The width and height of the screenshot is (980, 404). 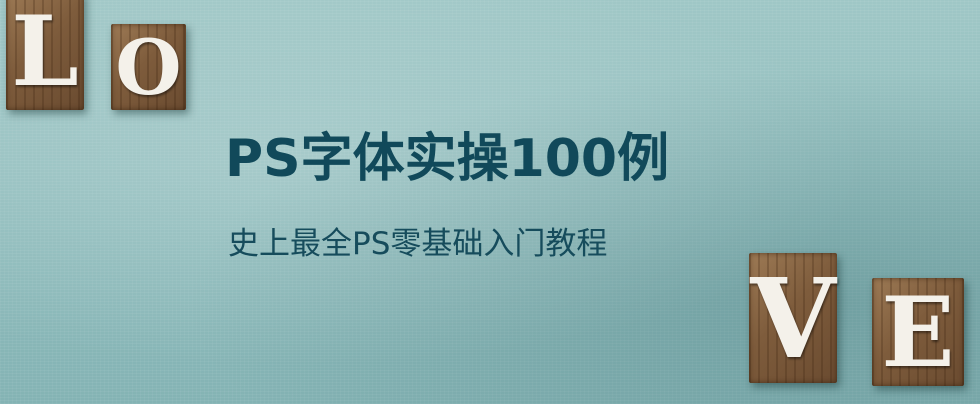 I want to click on wood-block-v: V, so click(x=793, y=318).